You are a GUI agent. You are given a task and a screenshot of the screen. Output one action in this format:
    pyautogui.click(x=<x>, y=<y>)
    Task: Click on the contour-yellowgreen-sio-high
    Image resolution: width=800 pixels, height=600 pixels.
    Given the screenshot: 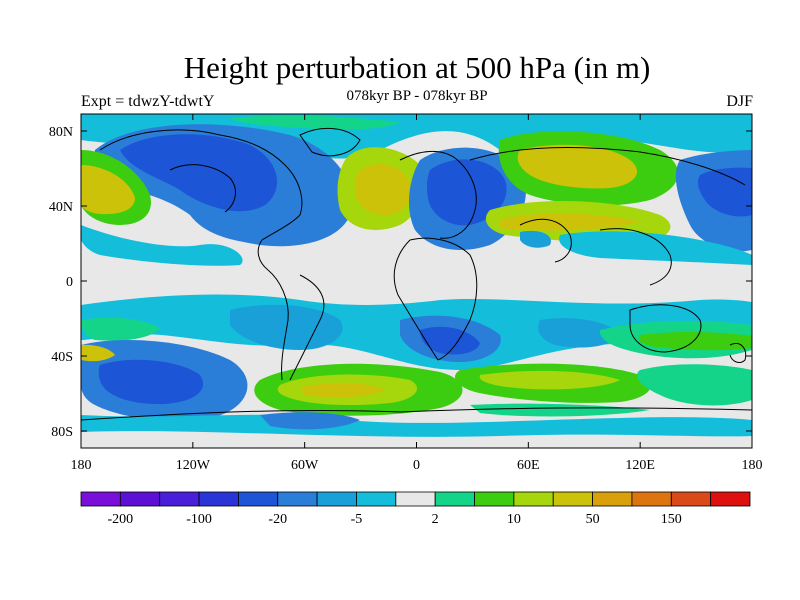 What is the action you would take?
    pyautogui.click(x=549, y=380)
    